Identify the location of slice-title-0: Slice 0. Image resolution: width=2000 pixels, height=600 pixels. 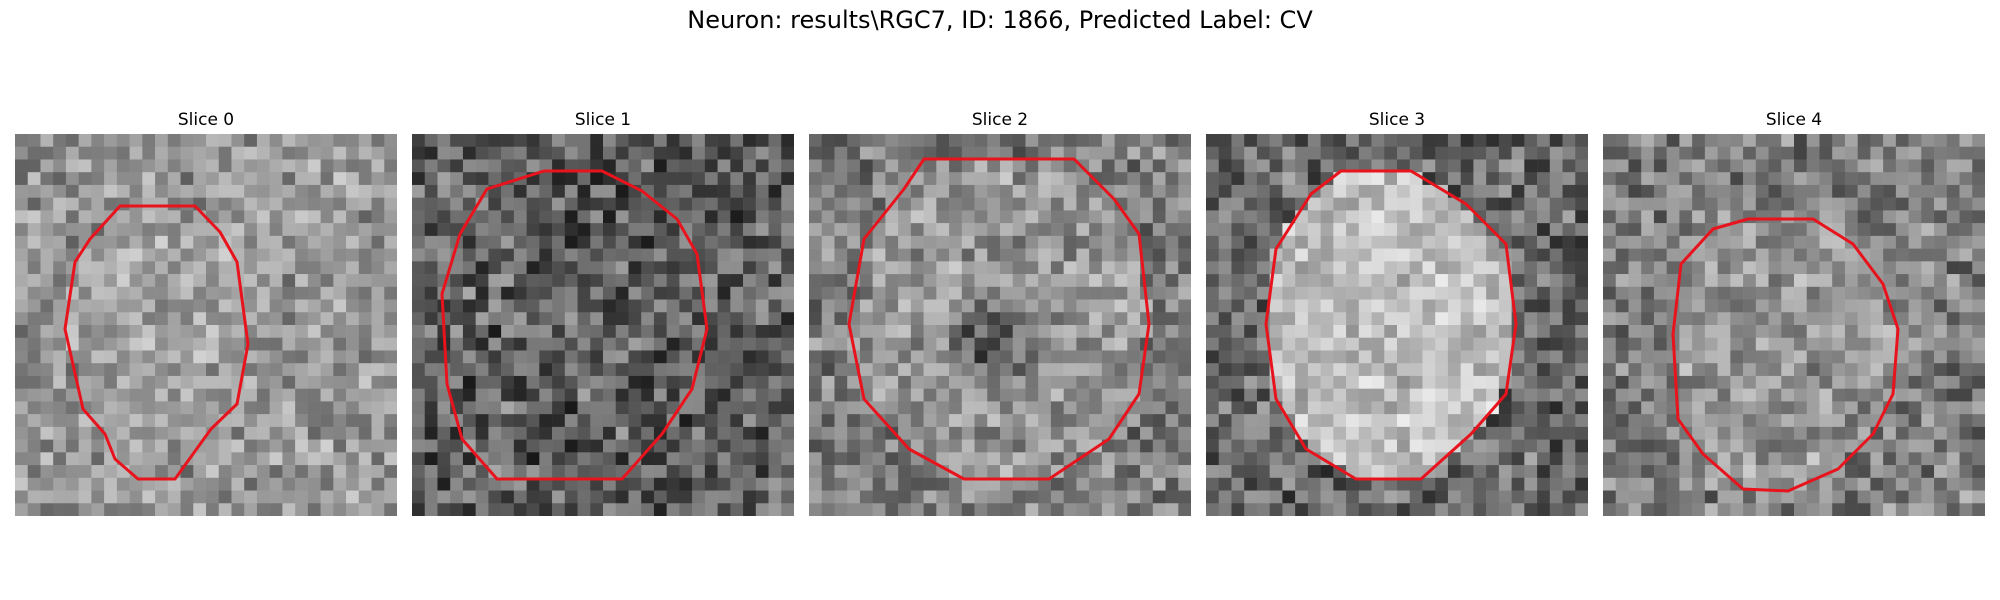
(206, 120).